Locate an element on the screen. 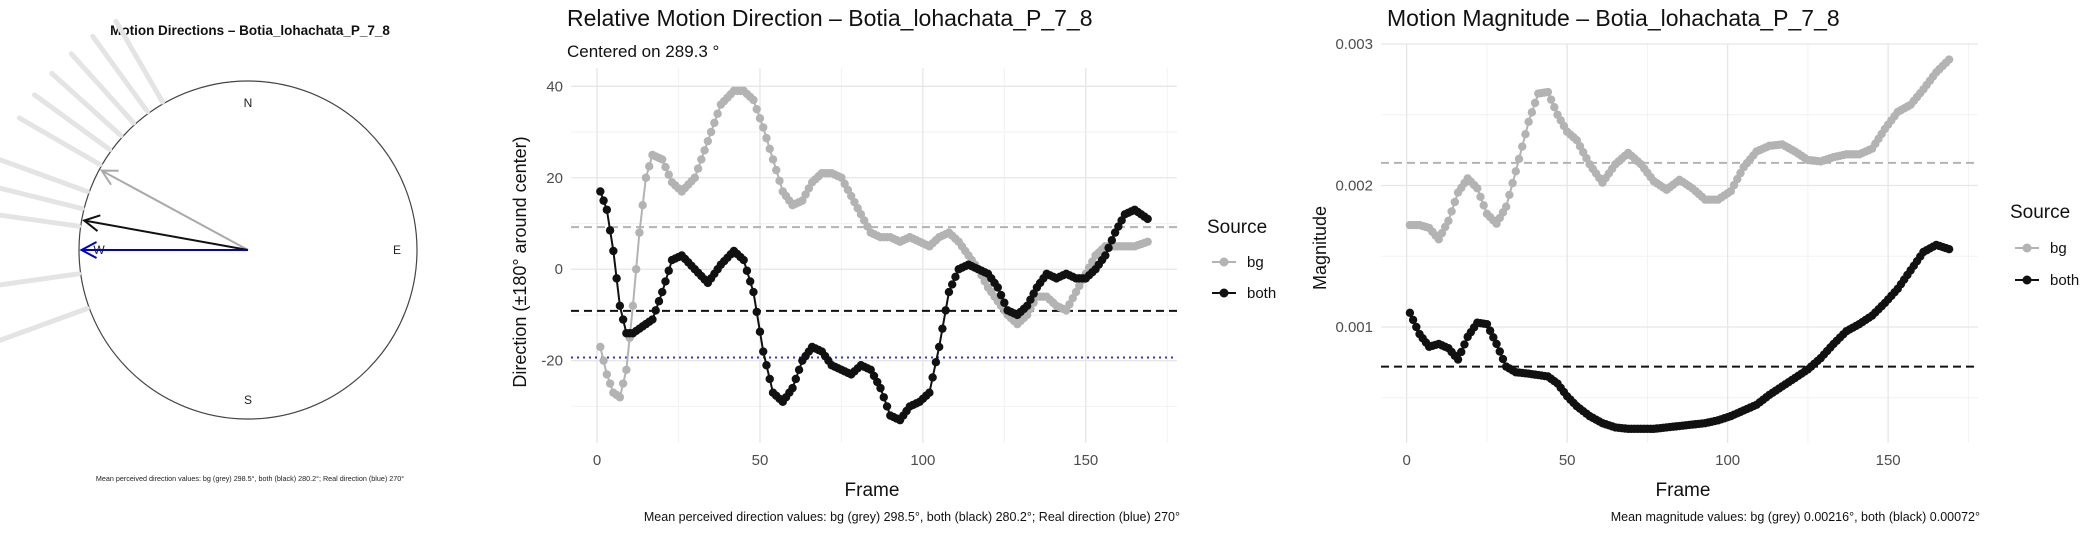  y-tick-label: 0 is located at coordinates (559, 269).